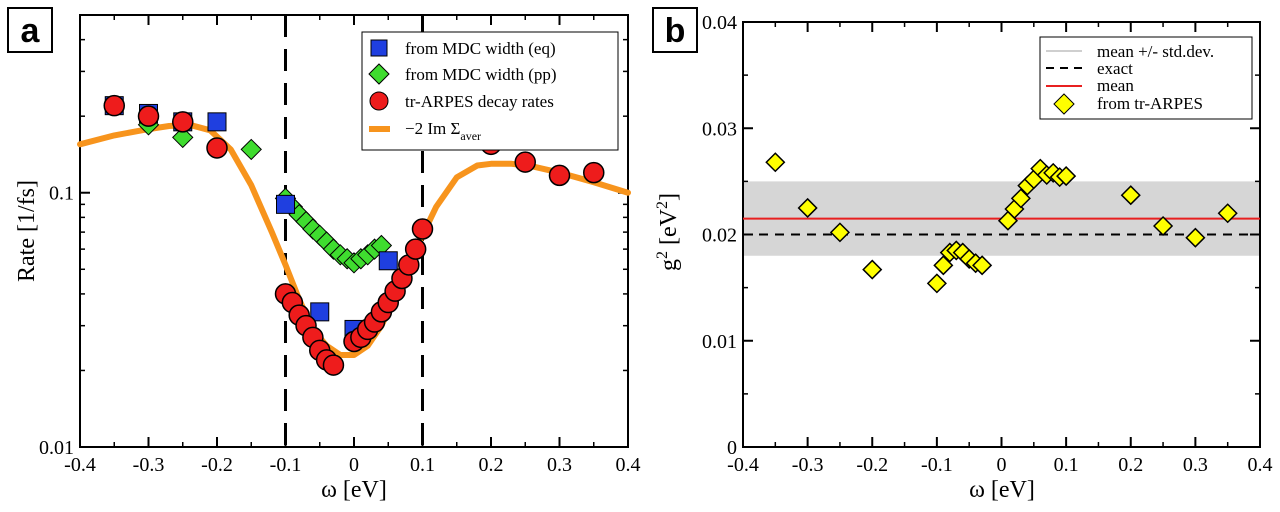 The height and width of the screenshot is (512, 1280). Describe the element at coordinates (432, 128) in the screenshot. I see `legend-sigma-main: −2 Im Σ` at that location.